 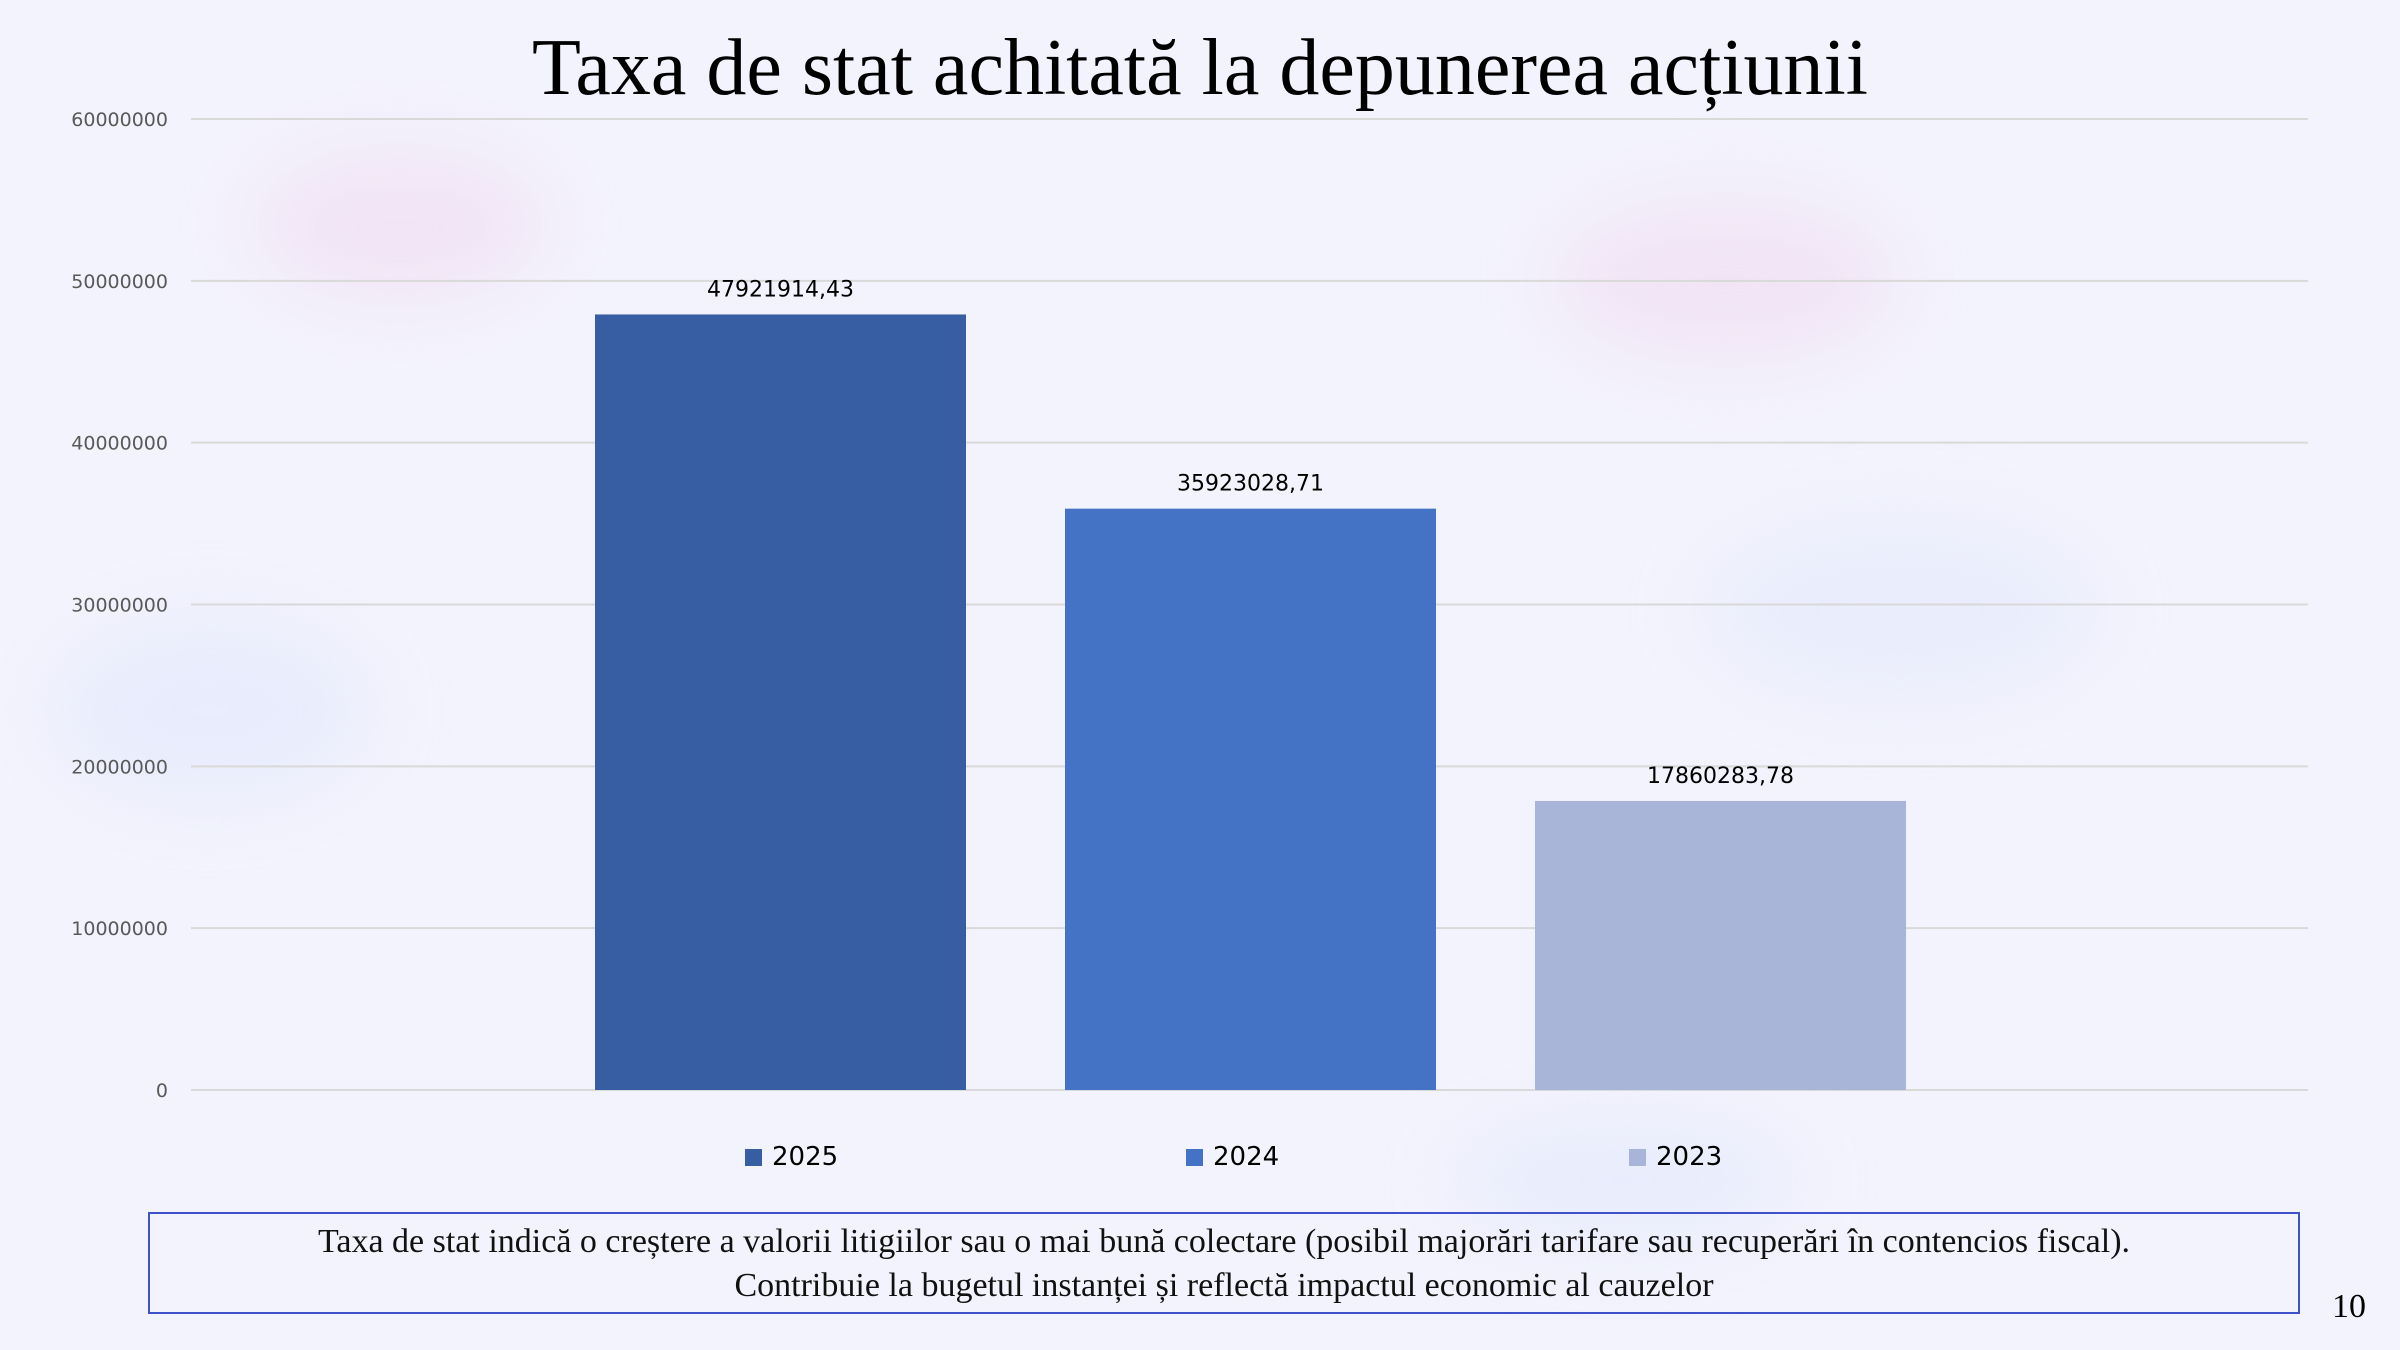 I want to click on legend-item-2023: 2023, so click(x=1675, y=1157).